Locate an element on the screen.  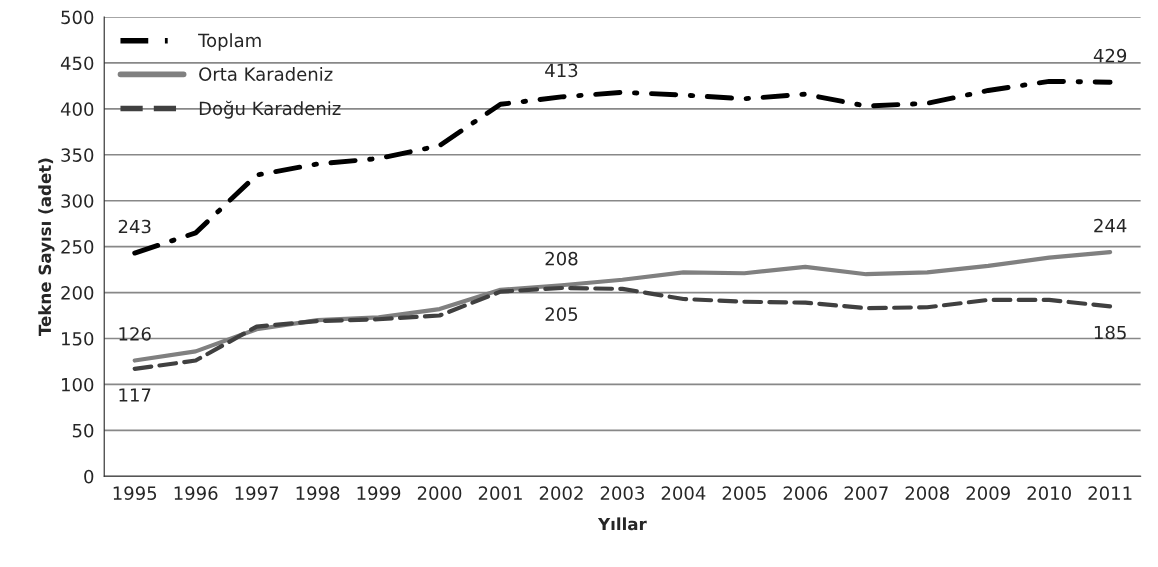
data-label: 429 is located at coordinates (1110, 55).